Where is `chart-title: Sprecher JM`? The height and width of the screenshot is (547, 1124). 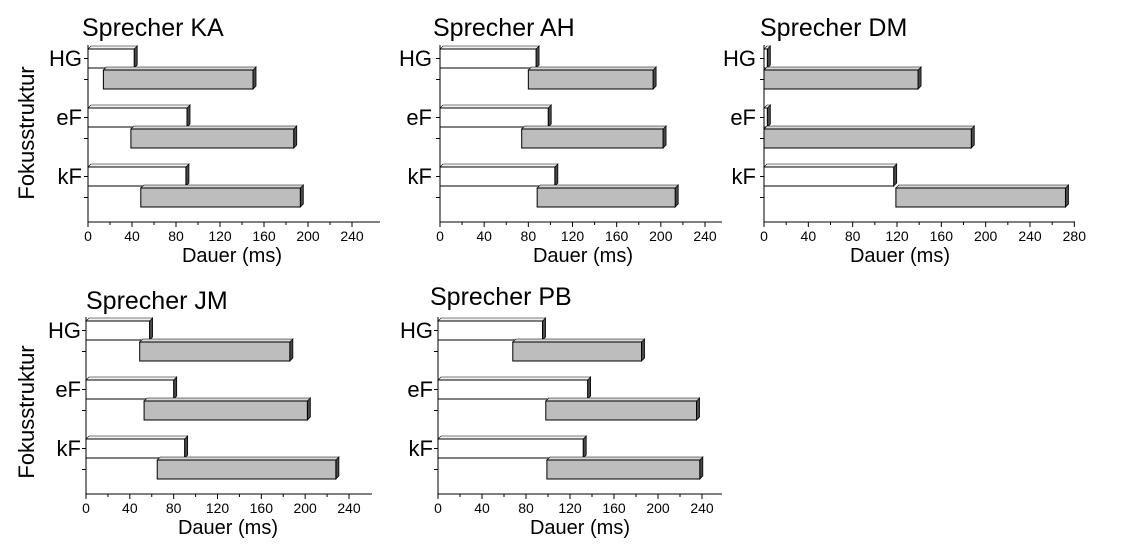
chart-title: Sprecher JM is located at coordinates (157, 301).